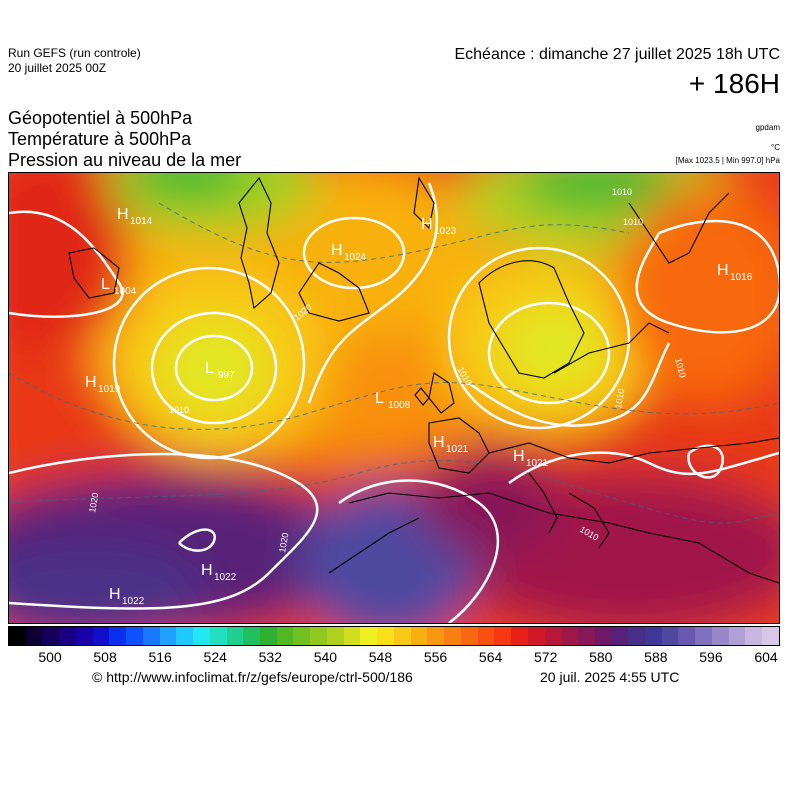  What do you see at coordinates (57, 68) in the screenshot?
I see `run-date: 20 juillet 2025 00Z` at bounding box center [57, 68].